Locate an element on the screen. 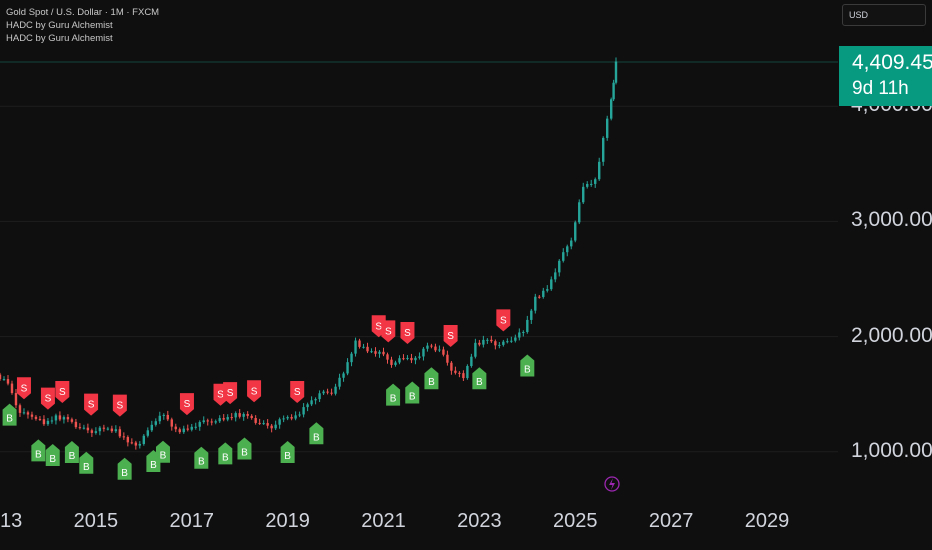  last-price-badge: 4,409.45 9d 11h is located at coordinates (885, 76).